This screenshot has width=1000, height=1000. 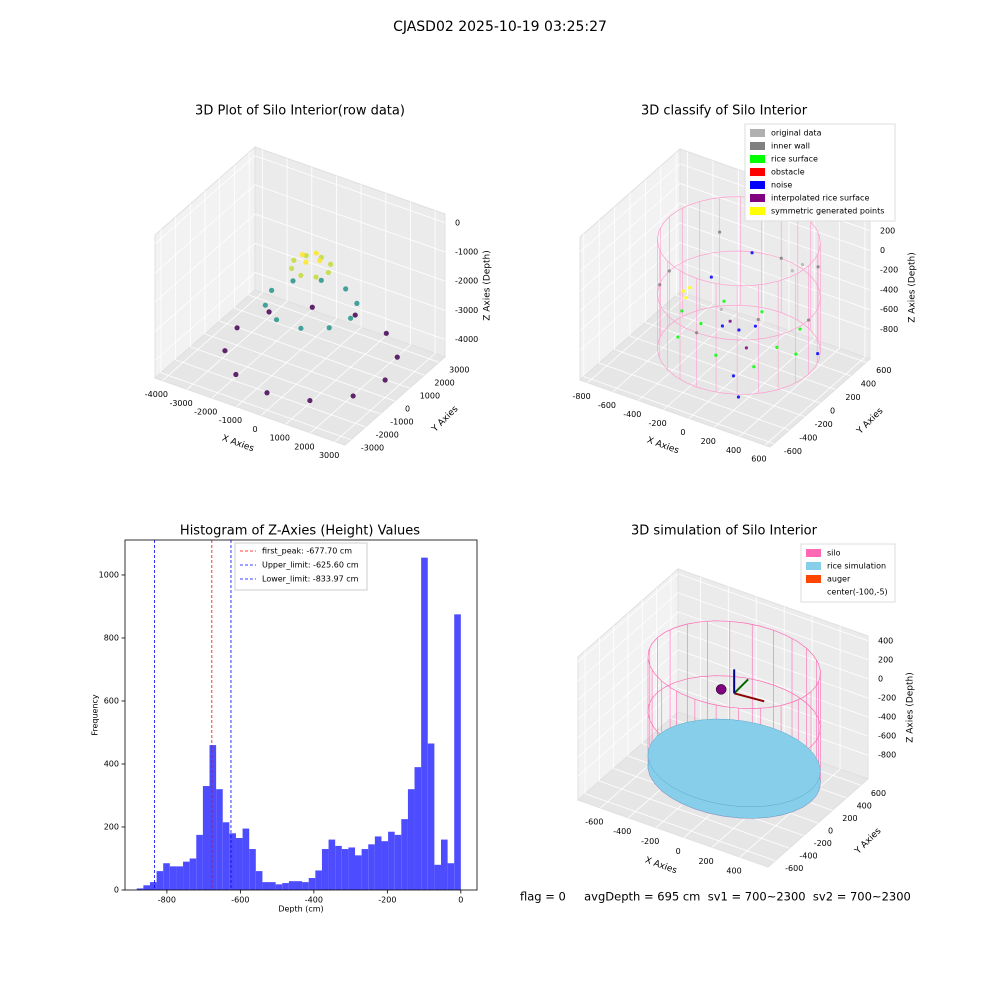 I want to click on auger-head, so click(x=721, y=689).